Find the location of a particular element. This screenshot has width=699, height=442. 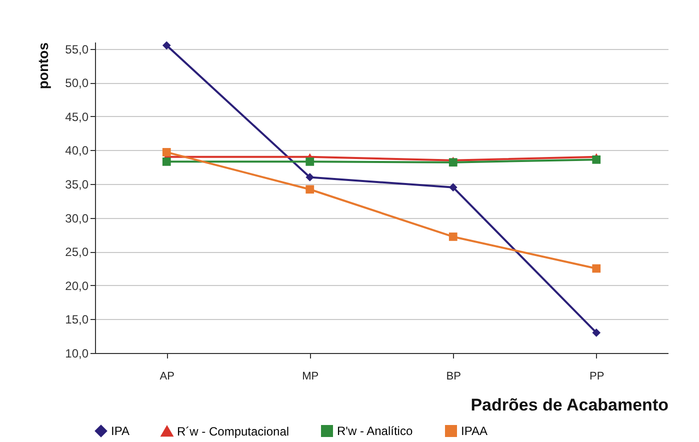

x-tick-label: MP is located at coordinates (310, 376).